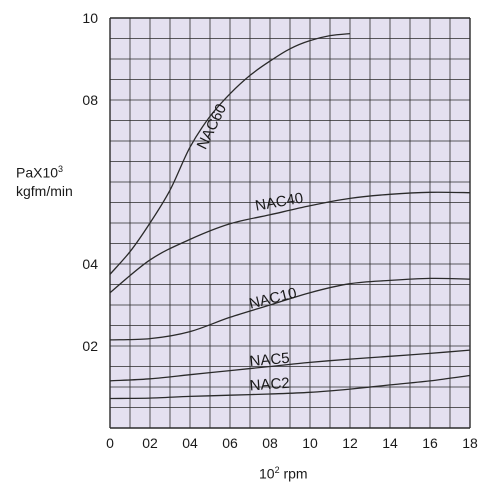 This screenshot has width=488, height=484. What do you see at coordinates (44, 181) in the screenshot?
I see `y-axis-title: PaX103 kgfm/min` at bounding box center [44, 181].